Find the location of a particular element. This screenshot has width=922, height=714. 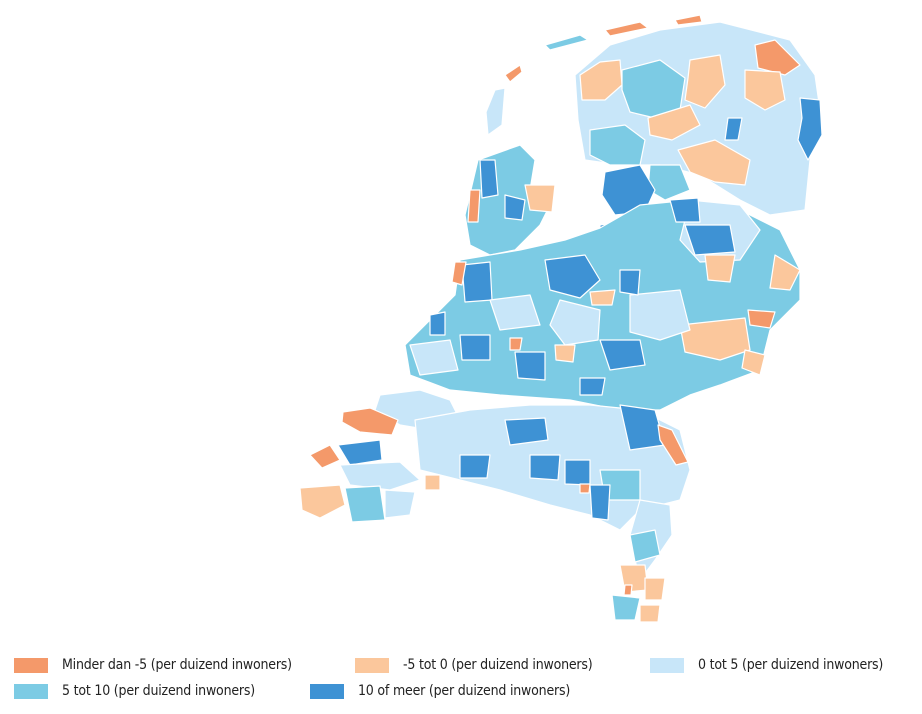

legend-label: 5 tot 10 (per duizend inwoners) is located at coordinates (158, 691).